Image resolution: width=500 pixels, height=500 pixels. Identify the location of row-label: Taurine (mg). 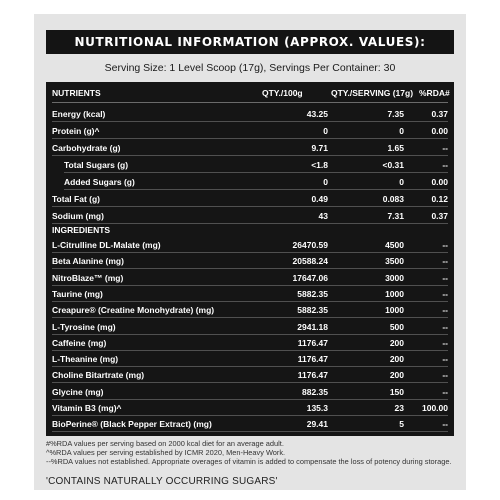
(77, 293).